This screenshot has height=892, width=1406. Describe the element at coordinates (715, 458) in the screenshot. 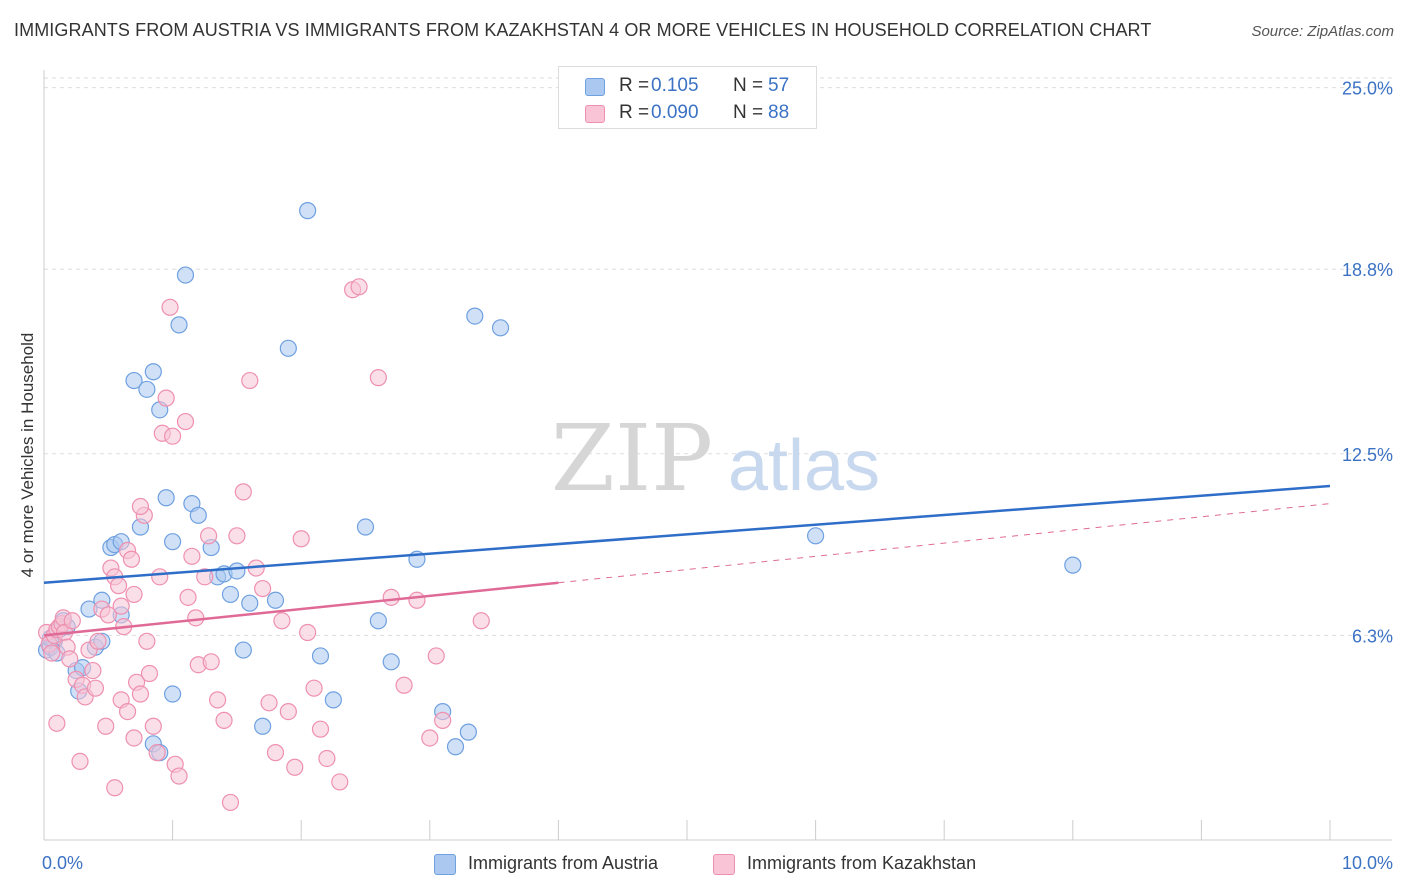

I see `zipatlas-watermark: ZIP atlas` at that location.